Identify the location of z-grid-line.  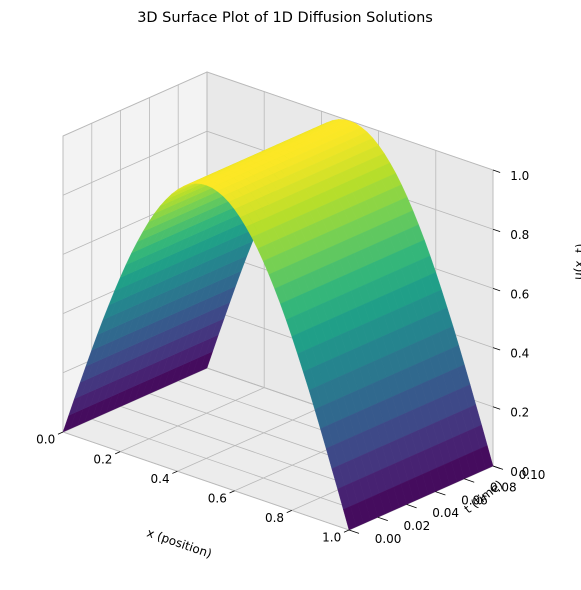
(278, 121).